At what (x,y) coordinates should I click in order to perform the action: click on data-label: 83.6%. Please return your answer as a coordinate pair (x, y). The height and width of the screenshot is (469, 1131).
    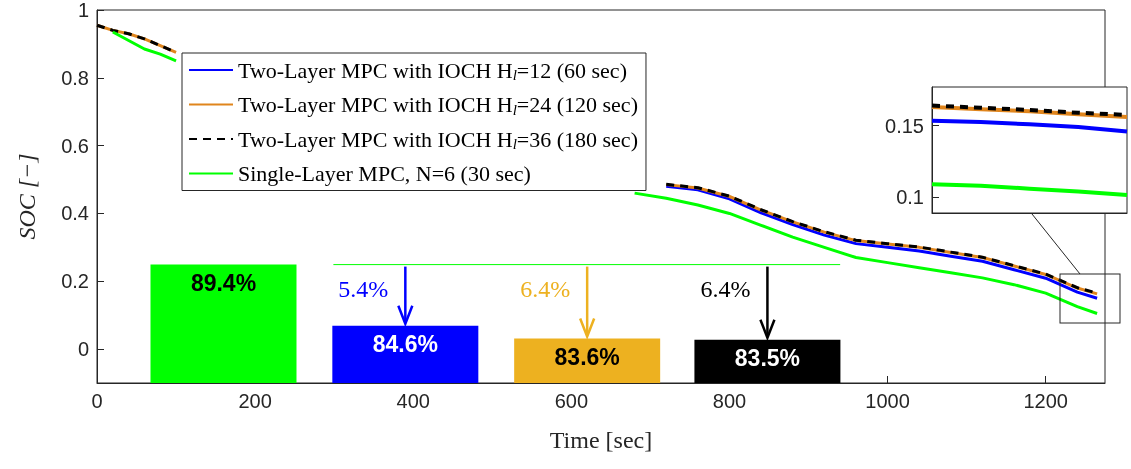
    Looking at the image, I should click on (587, 356).